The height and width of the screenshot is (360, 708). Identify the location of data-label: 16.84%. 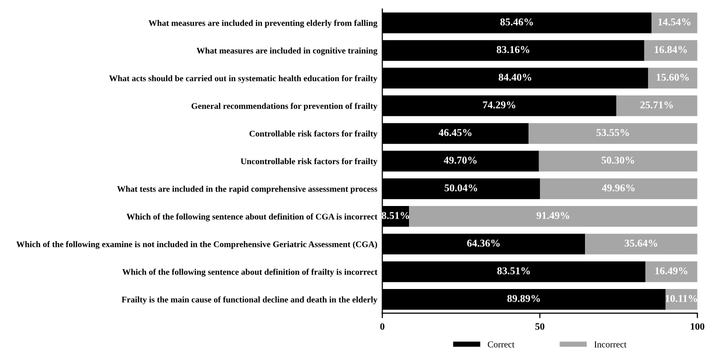
(670, 50).